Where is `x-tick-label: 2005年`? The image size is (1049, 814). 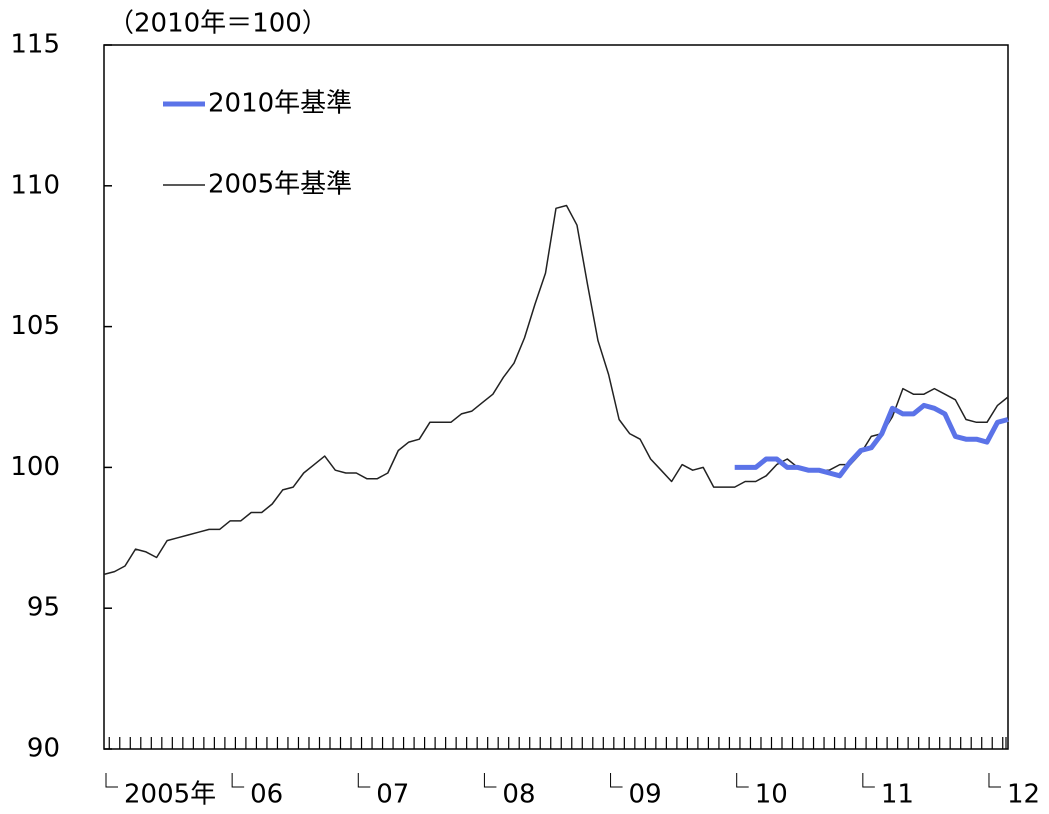
x-tick-label: 2005年 is located at coordinates (170, 795).